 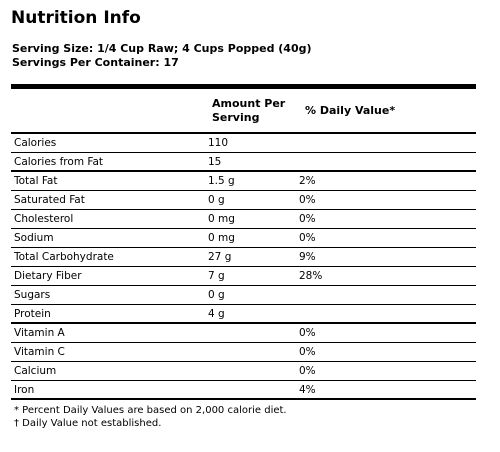 I want to click on daily-value-header: % Daily Value*, so click(x=350, y=110).